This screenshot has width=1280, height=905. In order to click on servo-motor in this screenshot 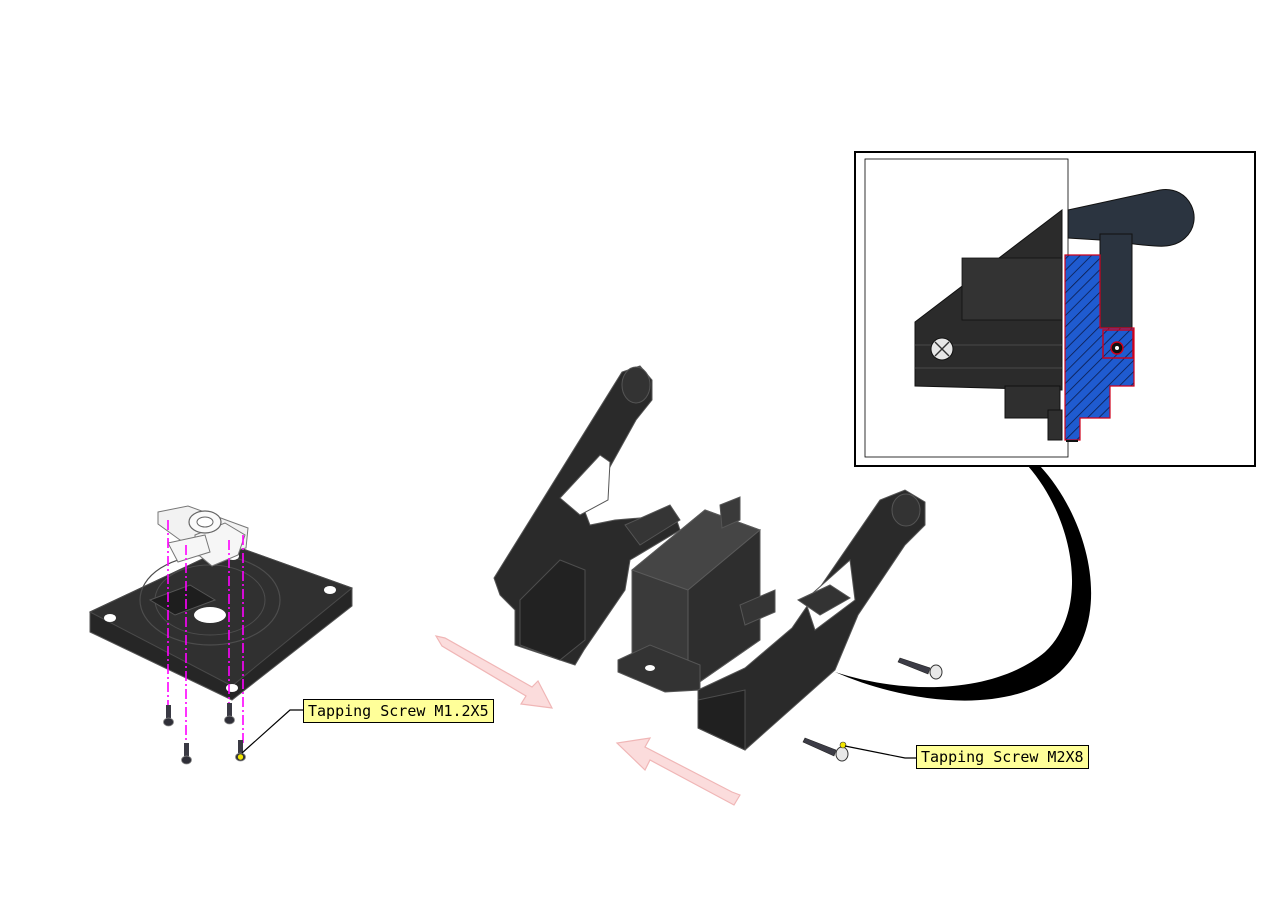, I will do `click(696, 594)`.